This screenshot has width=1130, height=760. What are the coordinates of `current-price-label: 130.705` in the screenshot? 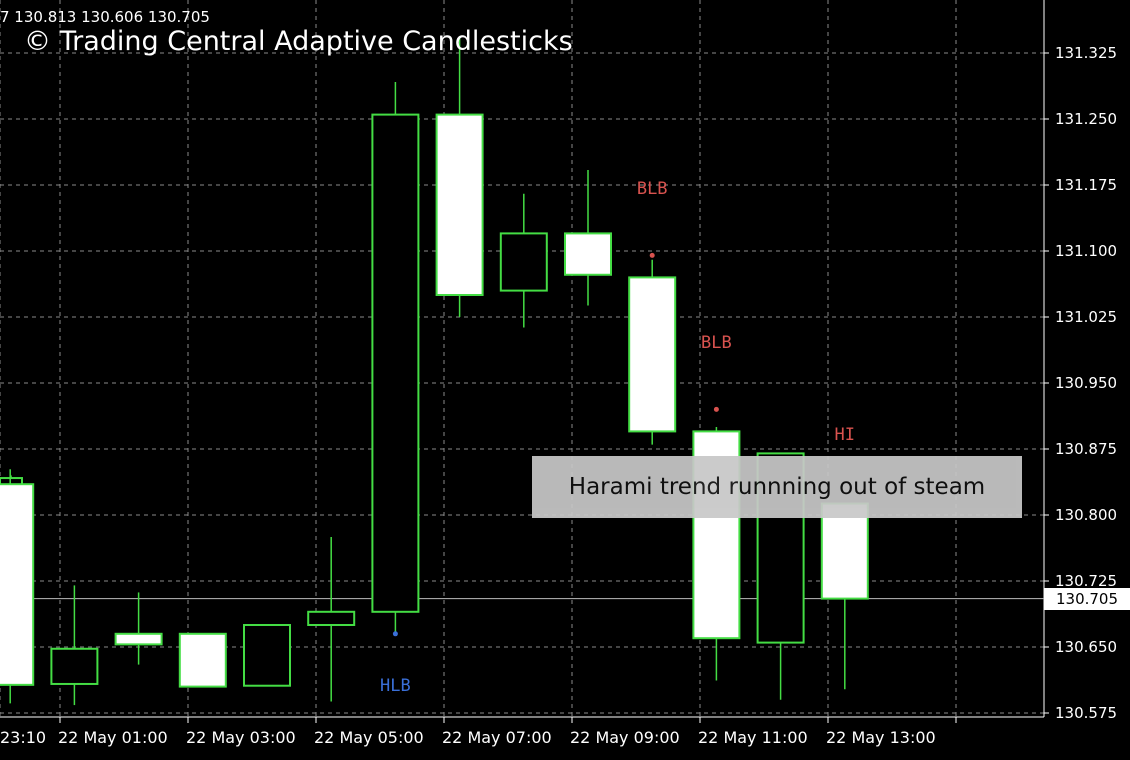 It's located at (1087, 598).